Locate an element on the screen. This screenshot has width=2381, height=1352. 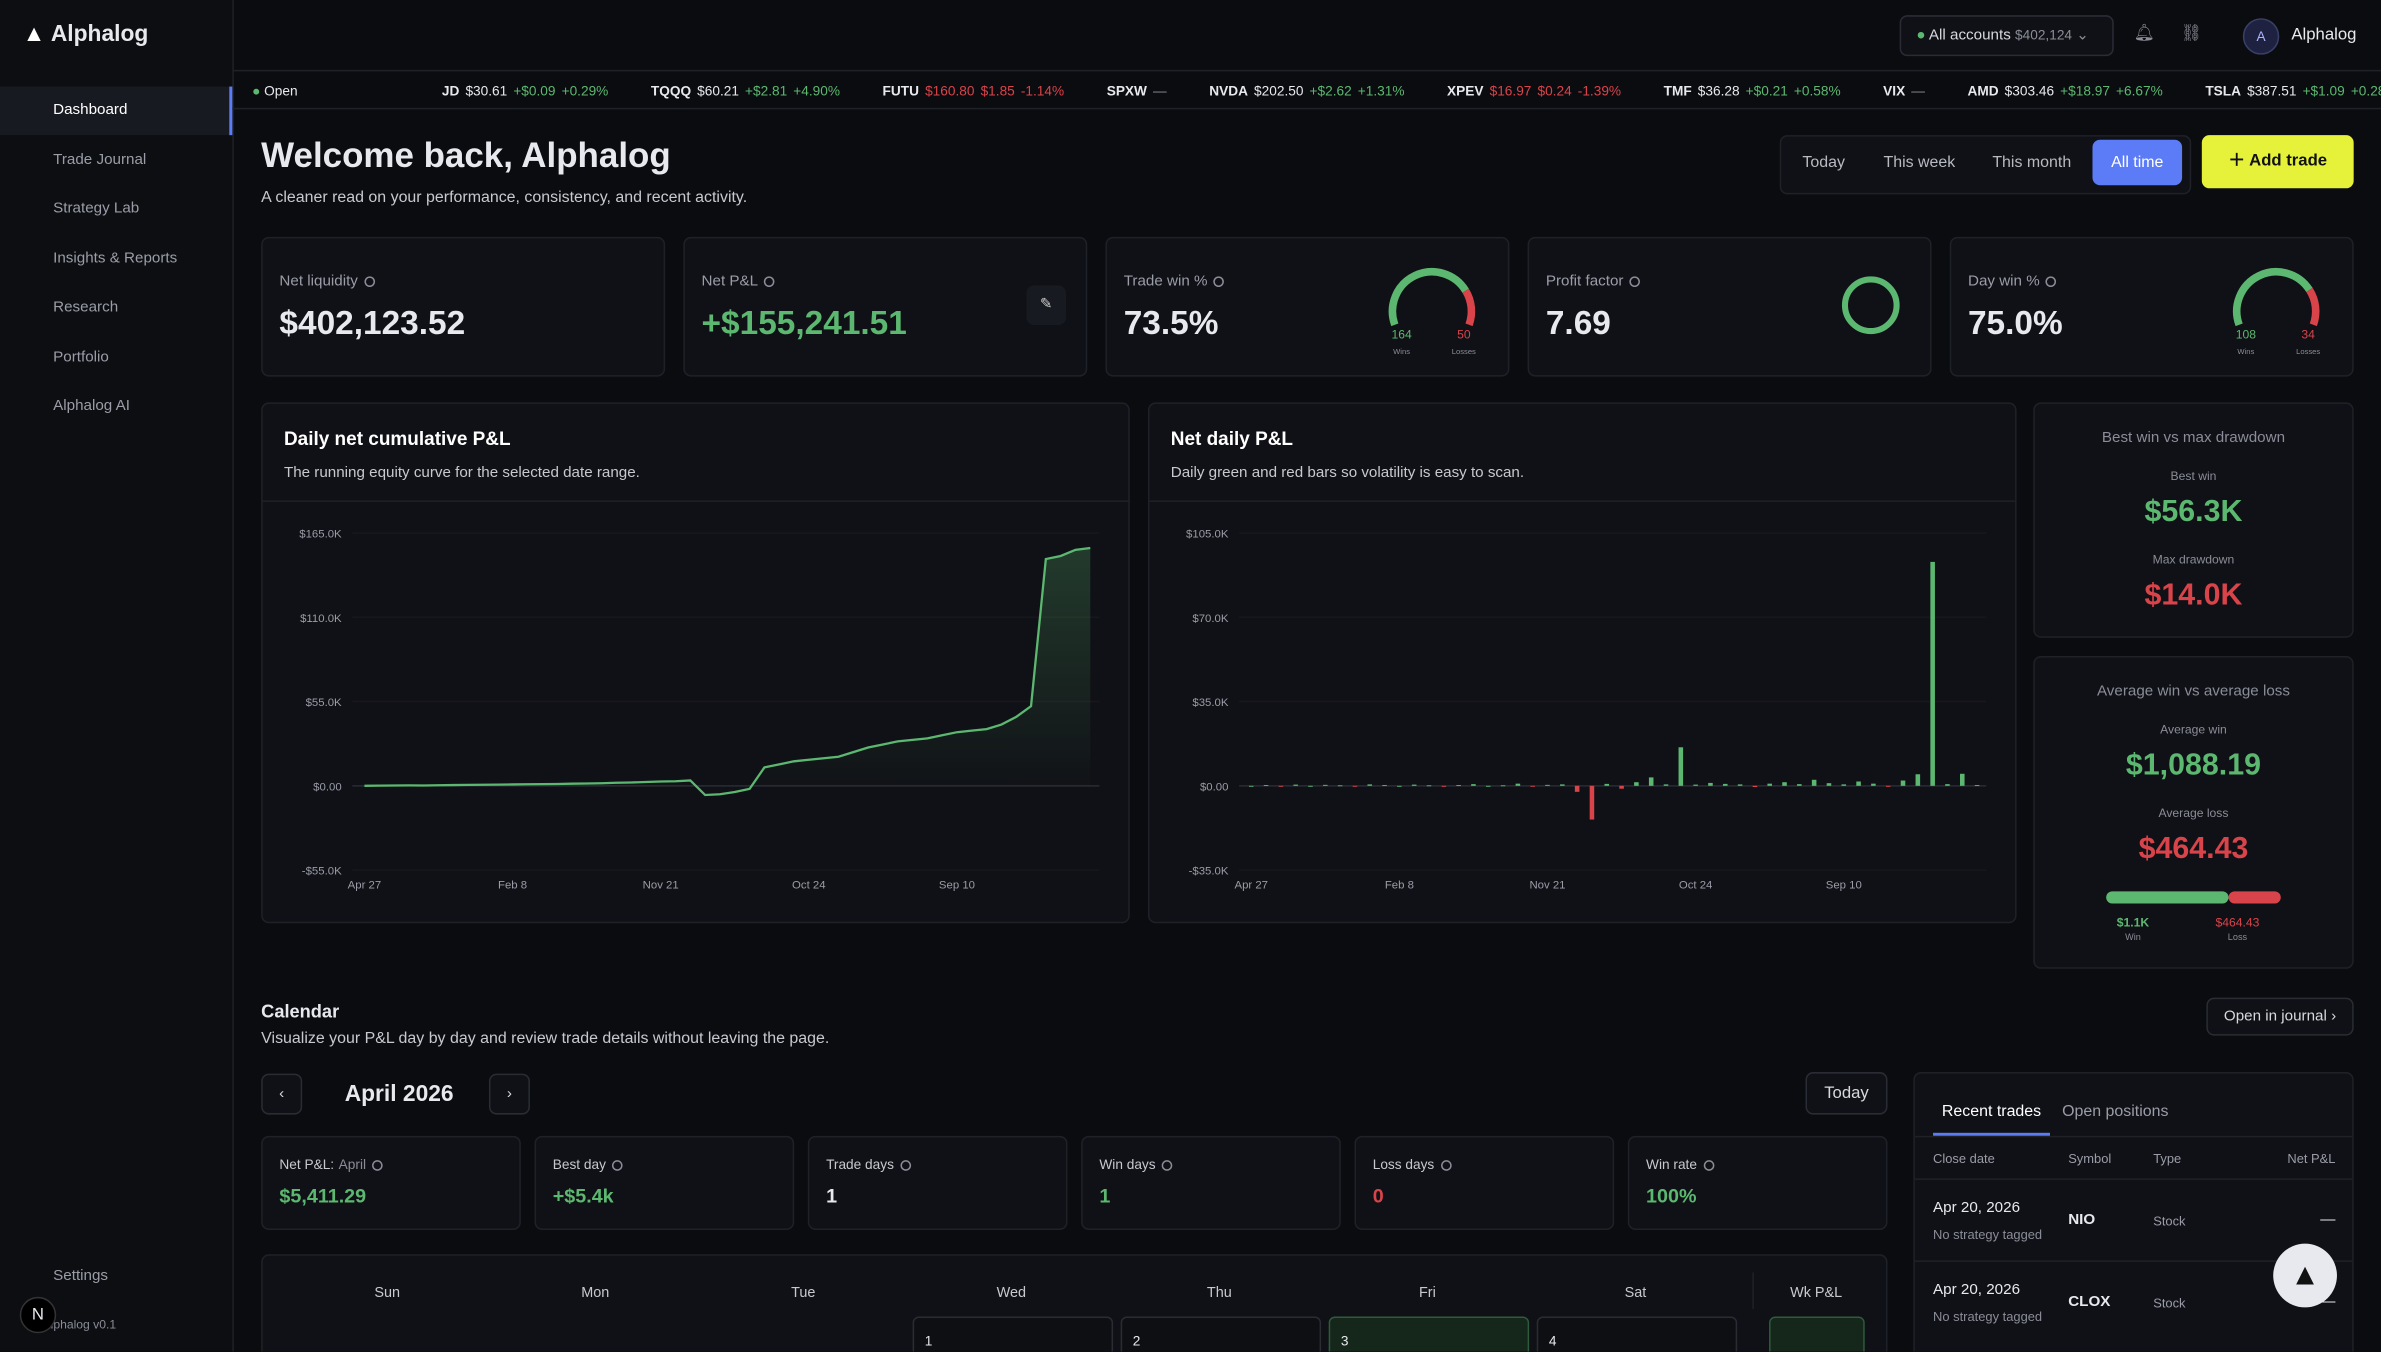
ticker-item: TMF $36.28 +$0.21 +0.58% is located at coordinates (1755, 91).